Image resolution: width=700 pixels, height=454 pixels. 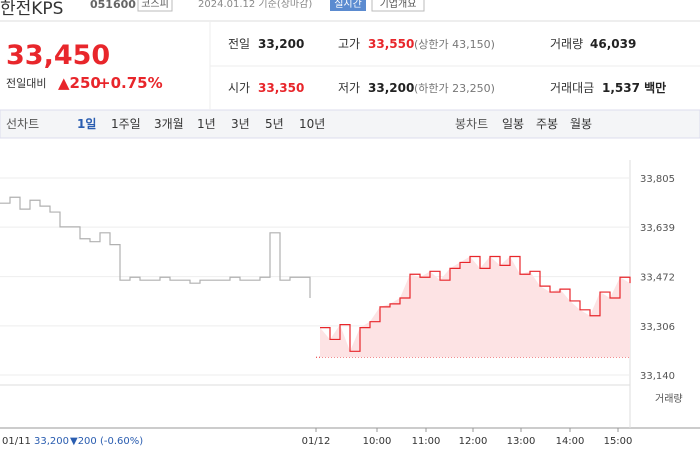 What do you see at coordinates (349, 88) in the screenshot?
I see `stat-label: 저가` at bounding box center [349, 88].